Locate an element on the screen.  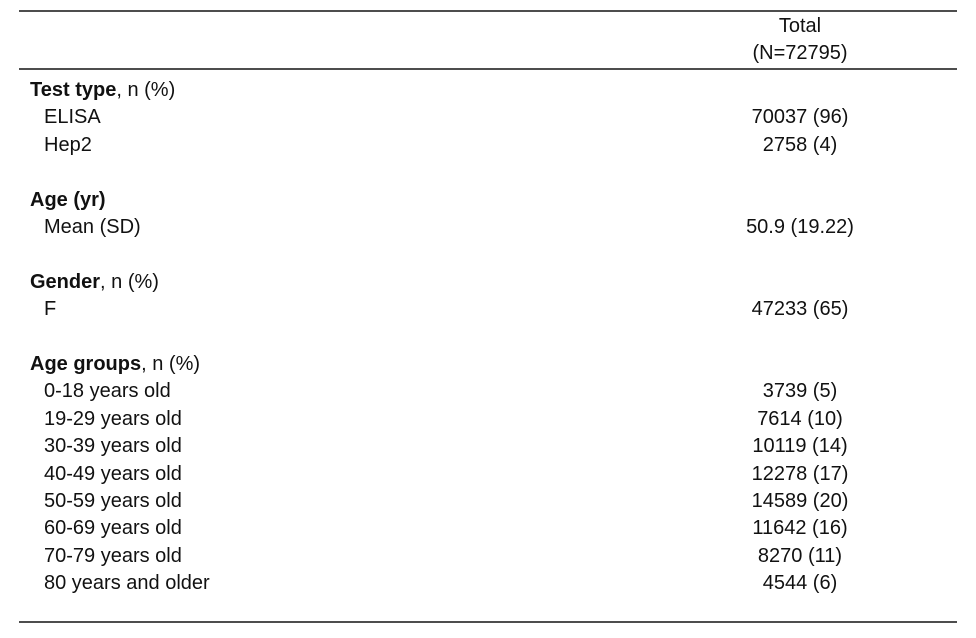
section-title-bold: Age groups is located at coordinates (86, 364).